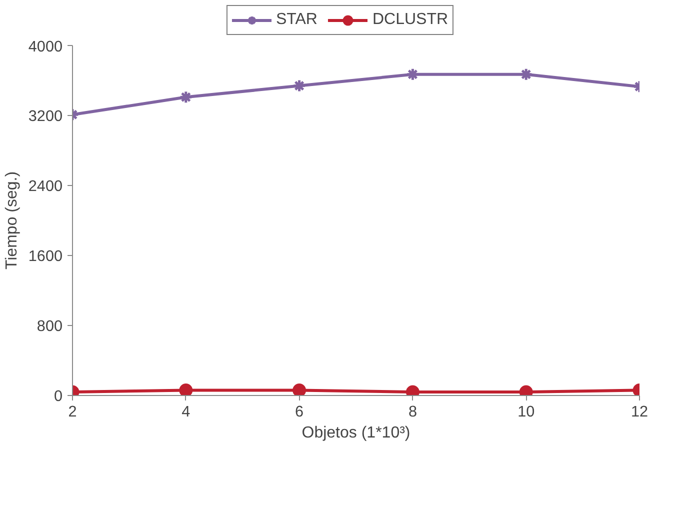 The width and height of the screenshot is (685, 509). Describe the element at coordinates (412, 412) in the screenshot. I see `x-tick-label: 8` at that location.